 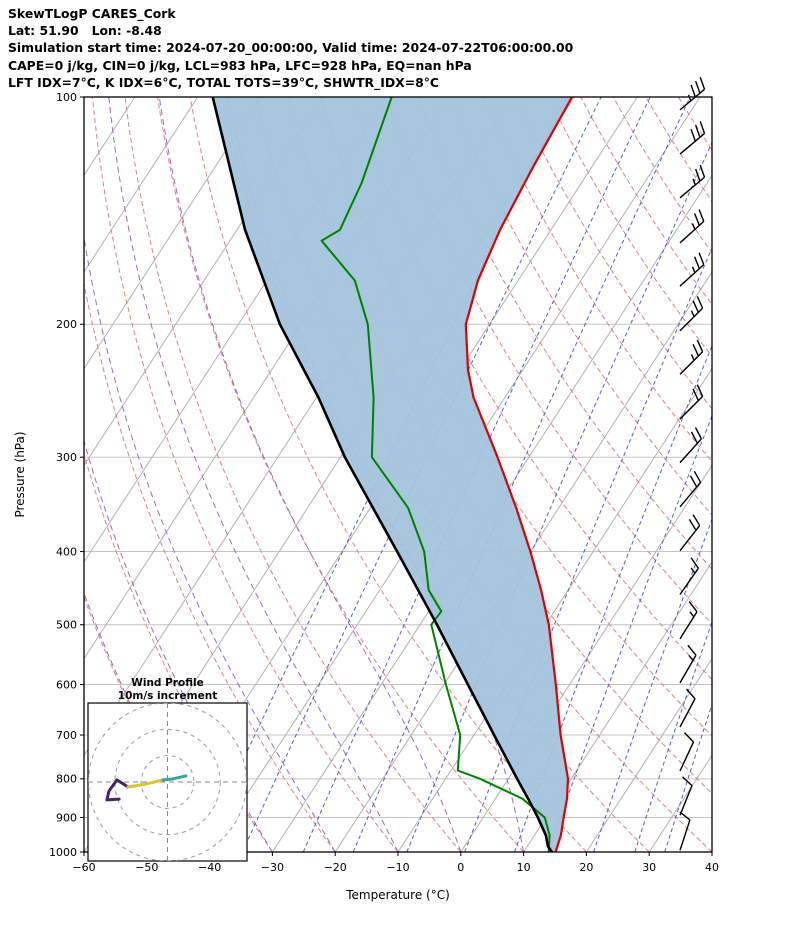 I want to click on temperature-tick-label: −10, so click(x=397, y=867).